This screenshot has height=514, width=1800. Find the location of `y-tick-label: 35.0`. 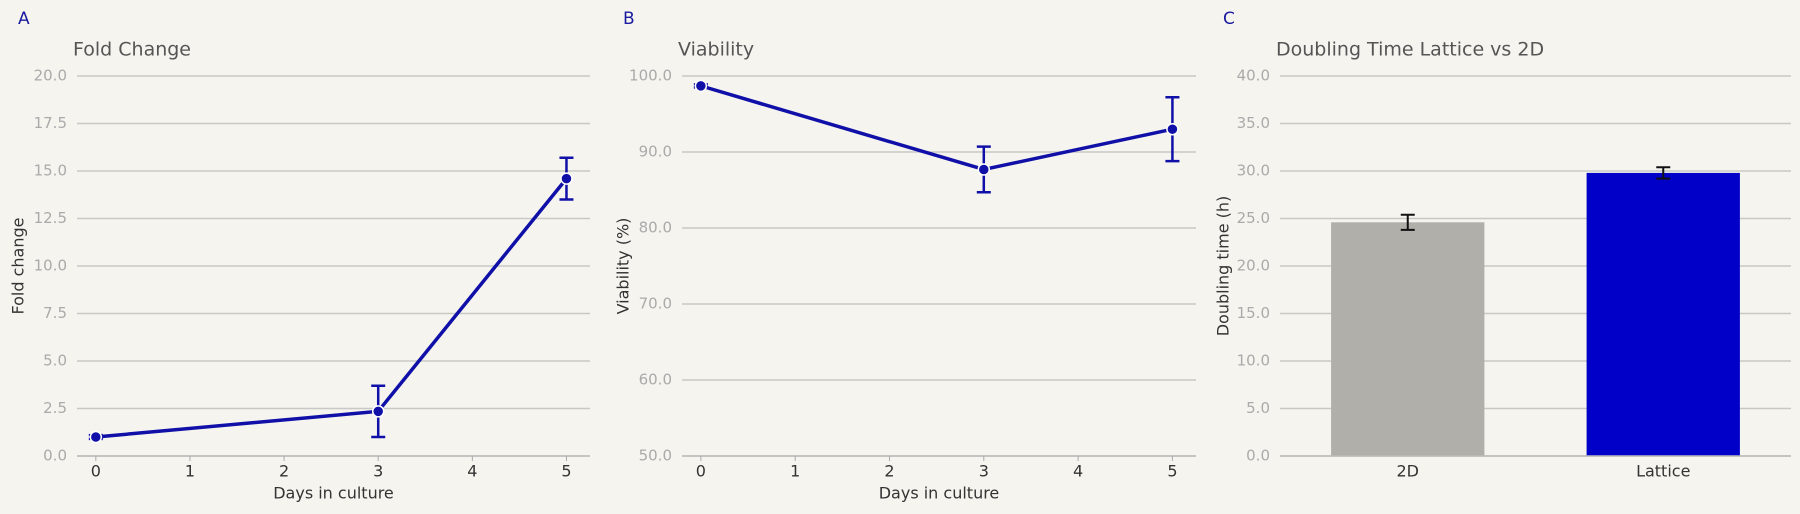

y-tick-label: 35.0 is located at coordinates (1253, 123).